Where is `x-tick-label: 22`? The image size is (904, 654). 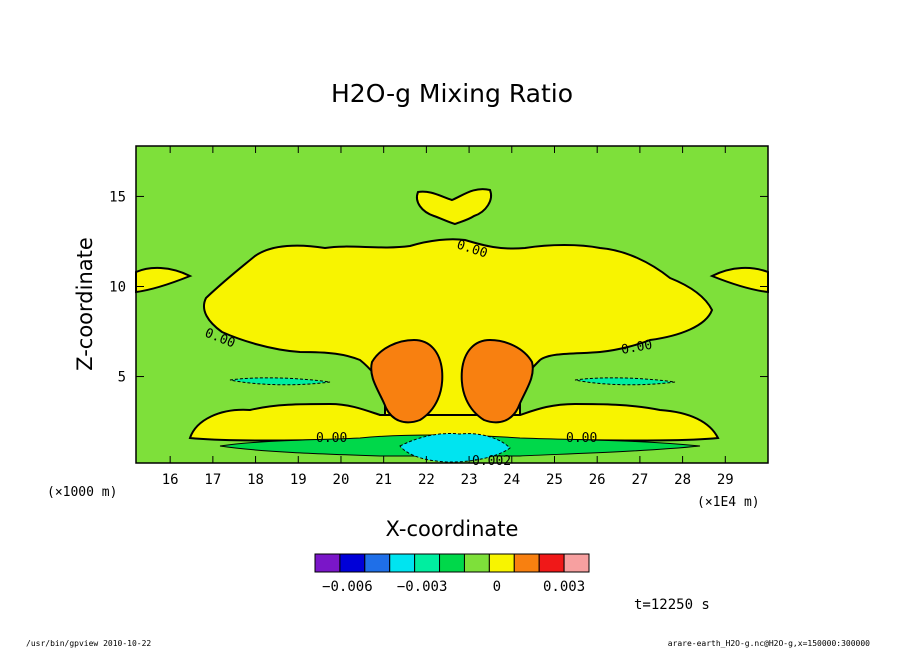 x-tick-label: 22 is located at coordinates (426, 480).